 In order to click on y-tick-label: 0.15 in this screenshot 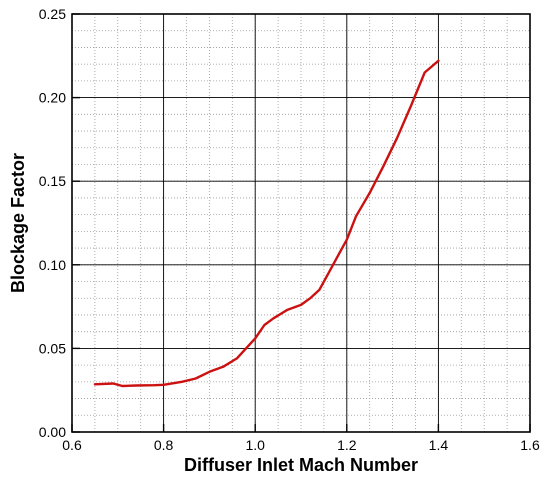, I will do `click(52, 181)`.